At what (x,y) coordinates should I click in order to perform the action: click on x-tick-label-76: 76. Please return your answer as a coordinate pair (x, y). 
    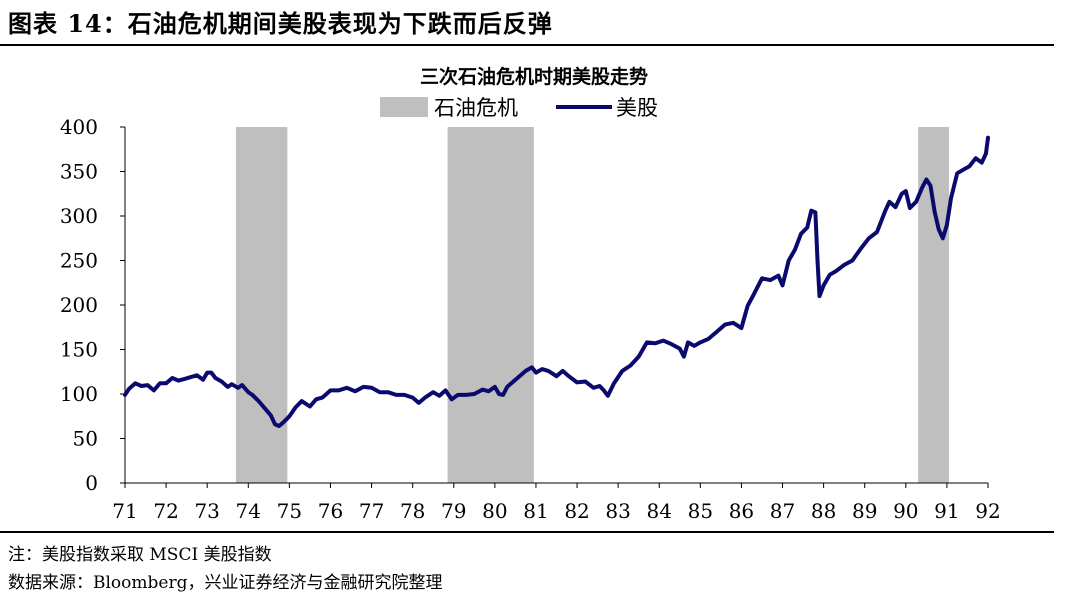
    Looking at the image, I should click on (330, 511).